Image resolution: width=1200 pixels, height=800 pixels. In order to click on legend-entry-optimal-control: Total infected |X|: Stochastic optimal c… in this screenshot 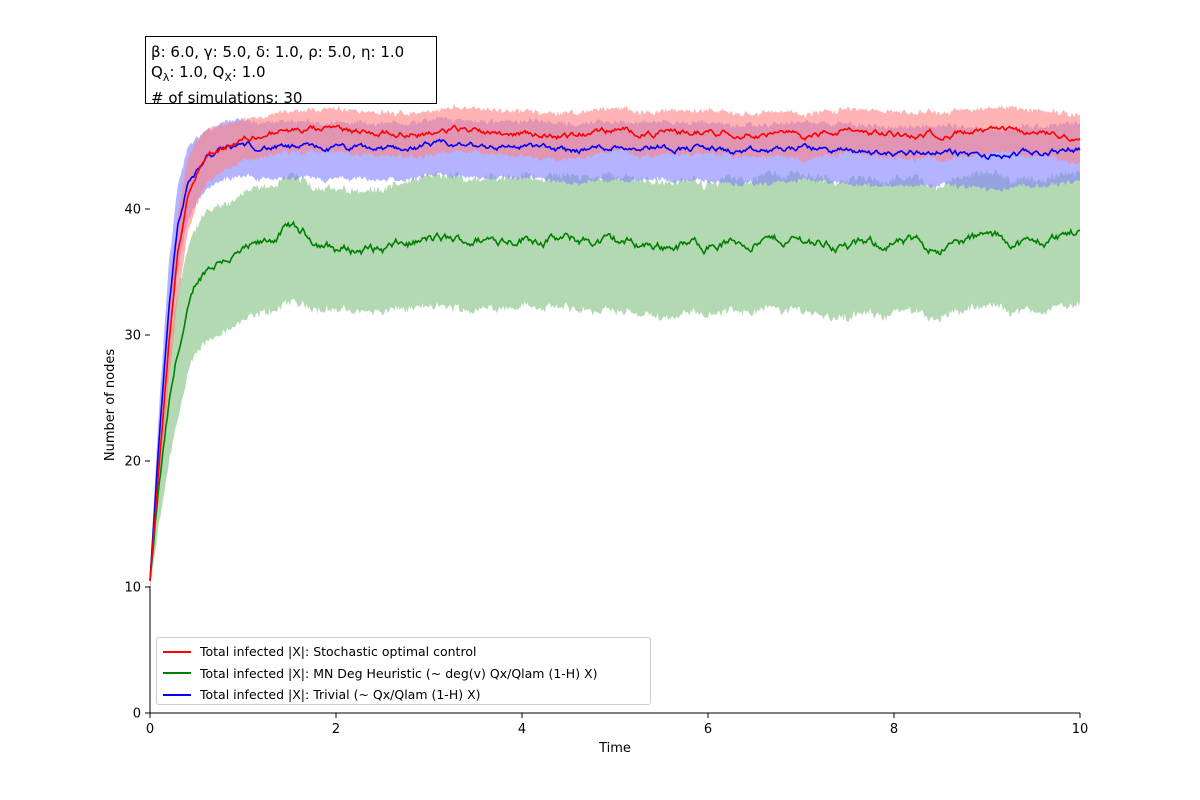, I will do `click(406, 652)`.